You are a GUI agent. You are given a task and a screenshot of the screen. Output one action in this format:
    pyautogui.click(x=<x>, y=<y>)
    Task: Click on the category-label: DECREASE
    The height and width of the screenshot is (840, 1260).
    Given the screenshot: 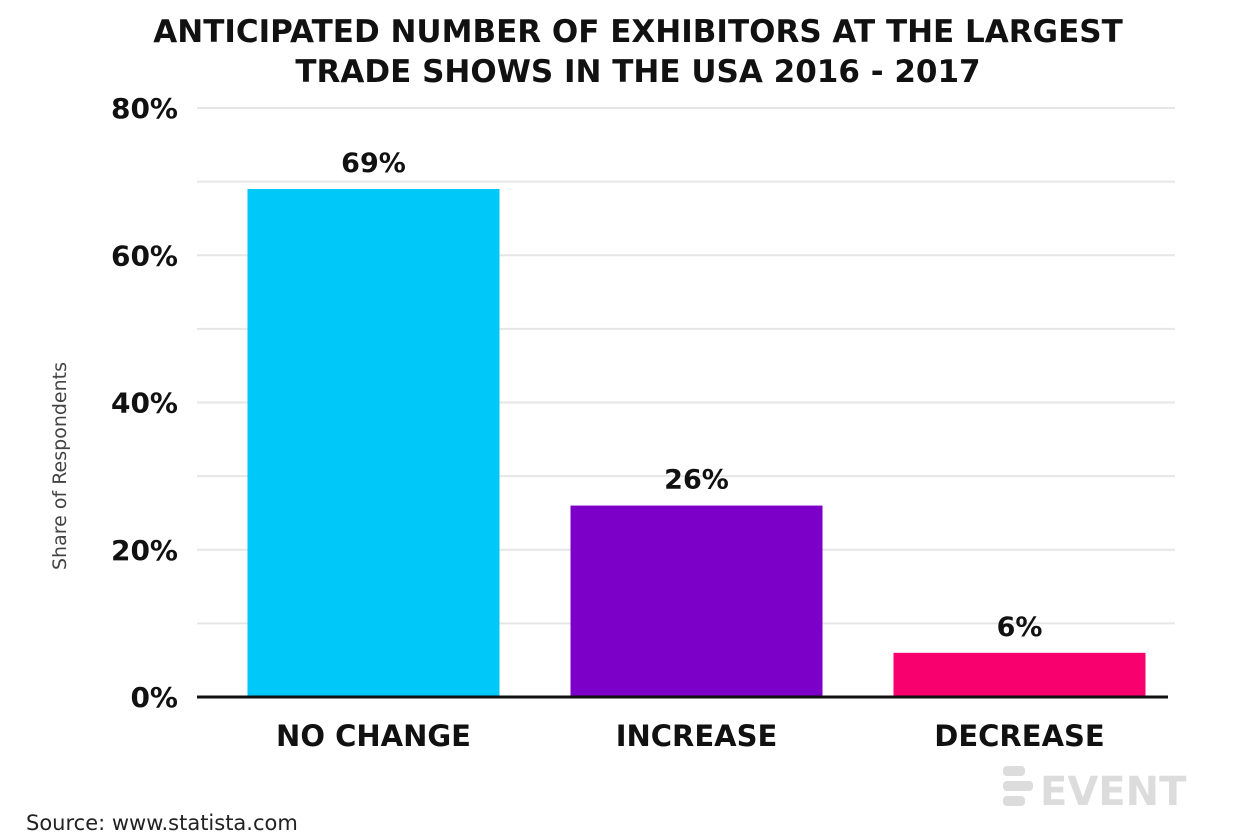 What is the action you would take?
    pyautogui.click(x=1019, y=736)
    